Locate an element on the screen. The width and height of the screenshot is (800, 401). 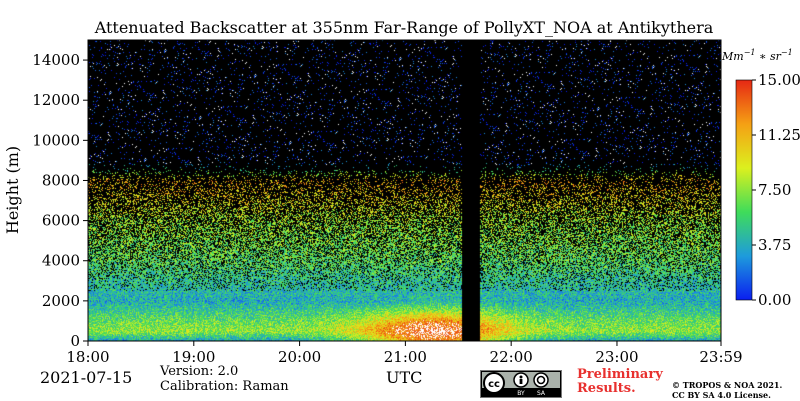
calibration-label: Calibration: Raman is located at coordinates (224, 386).